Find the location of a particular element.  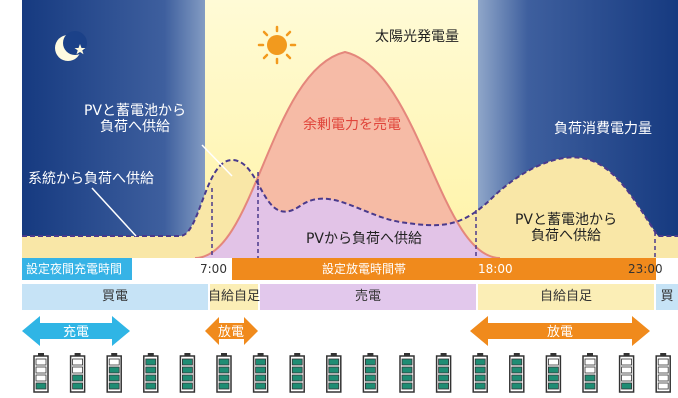

time-7: 7:00 is located at coordinates (213, 269).